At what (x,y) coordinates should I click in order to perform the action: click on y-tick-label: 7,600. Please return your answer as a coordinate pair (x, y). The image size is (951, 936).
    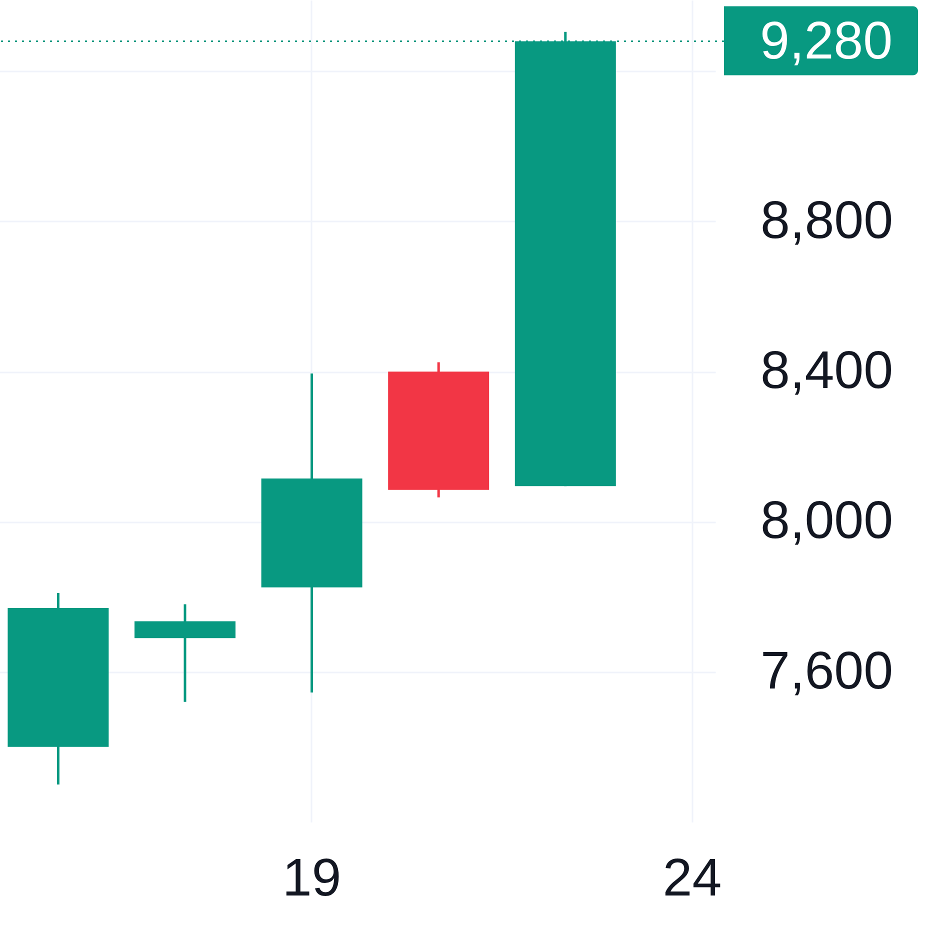
    Looking at the image, I should click on (827, 670).